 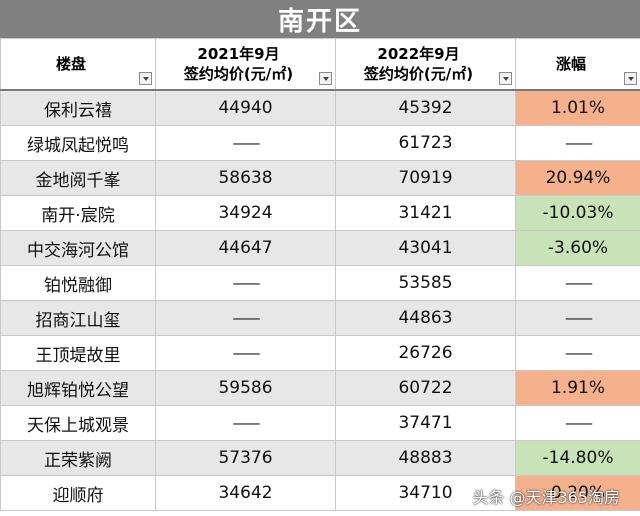 I want to click on cell-project-name: 绿城凤起悦鸣, so click(x=78, y=143).